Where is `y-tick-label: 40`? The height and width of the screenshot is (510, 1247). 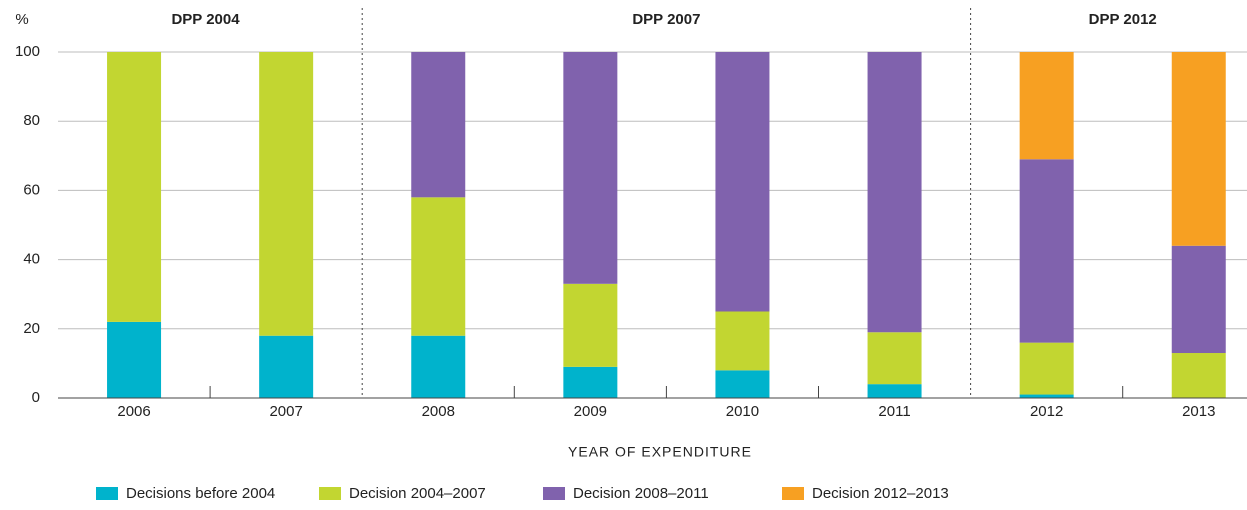 y-tick-label: 40 is located at coordinates (31, 259).